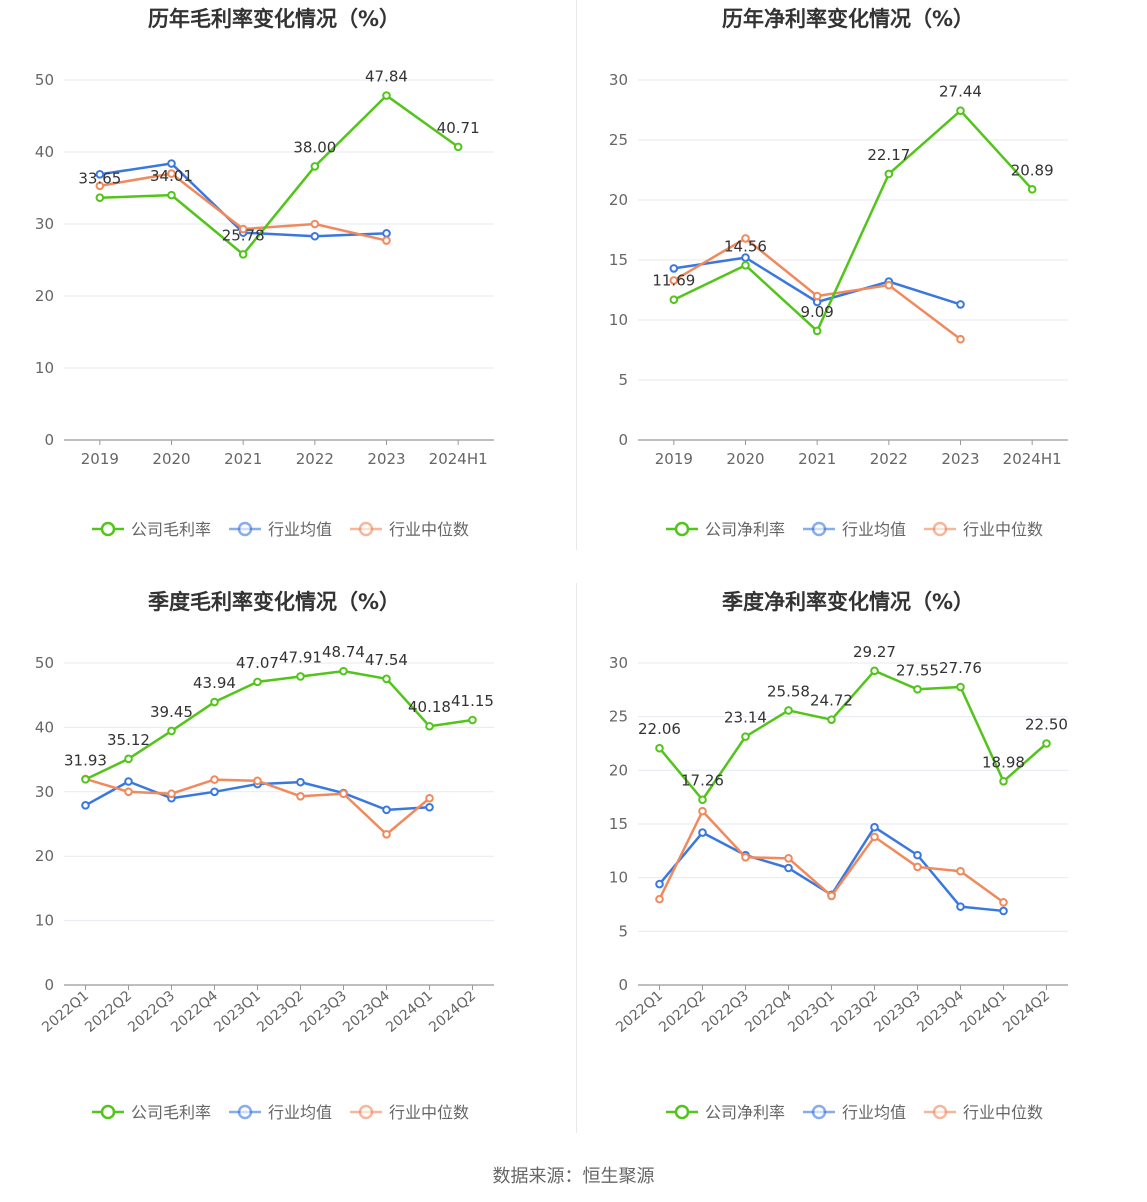 The image size is (1147, 1202). Describe the element at coordinates (472, 701) in the screenshot. I see `data-label: 41.15` at that location.